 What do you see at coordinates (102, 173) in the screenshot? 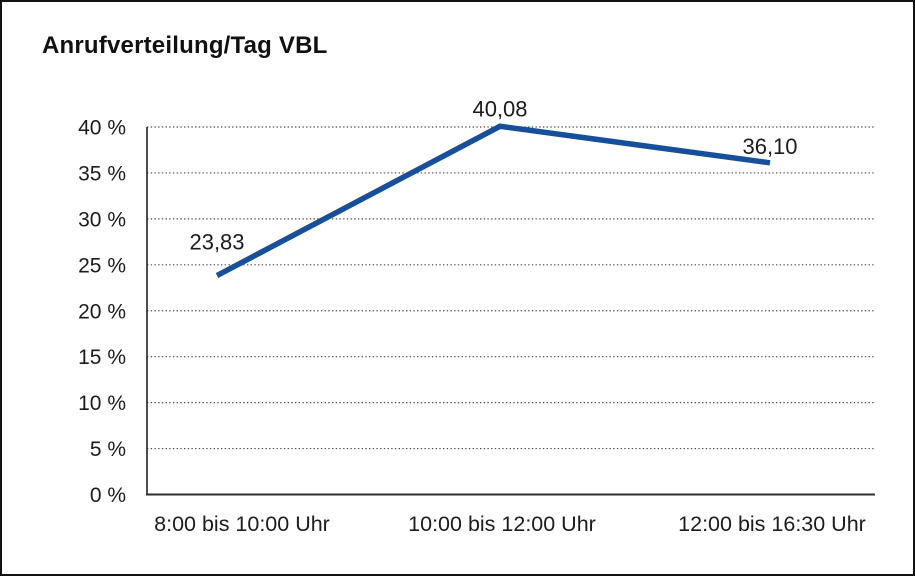
I see `y-tick-label: 35 %` at bounding box center [102, 173].